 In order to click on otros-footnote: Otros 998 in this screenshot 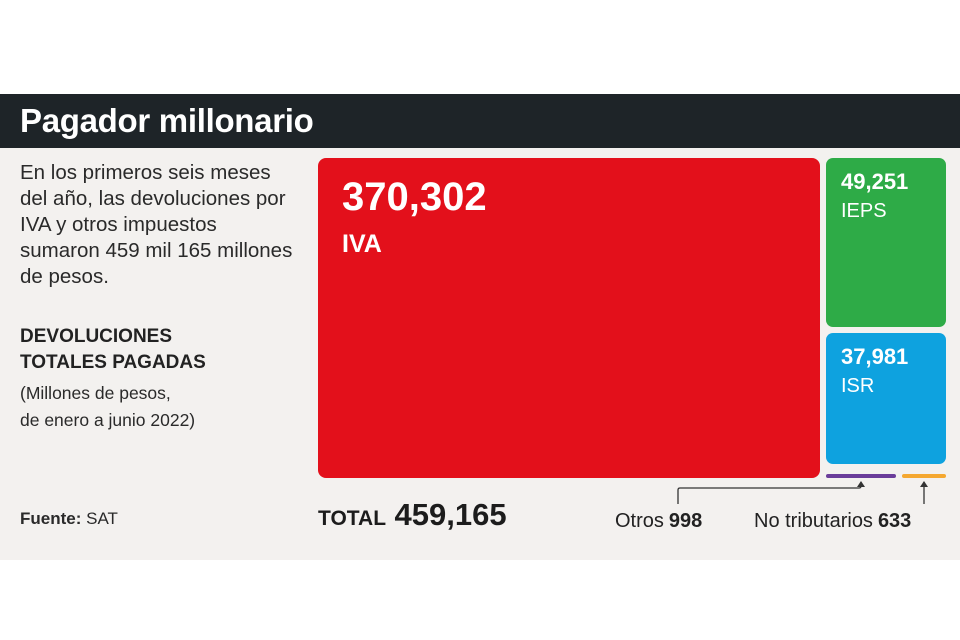, I will do `click(658, 521)`.